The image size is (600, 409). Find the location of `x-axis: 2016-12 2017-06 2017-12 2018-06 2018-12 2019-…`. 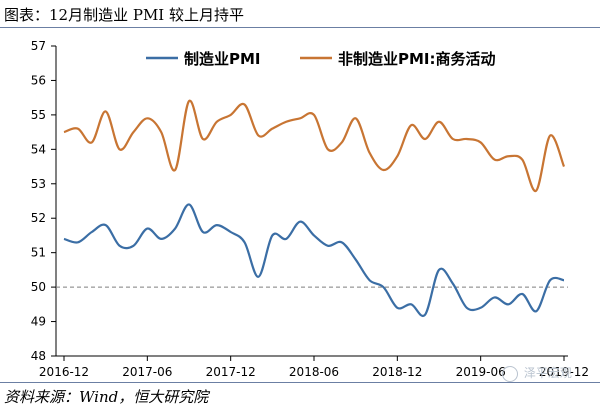

x-axis: 2016-12 2017-06 2017-12 2018-06 2018-12 2019-… is located at coordinates (314, 367).